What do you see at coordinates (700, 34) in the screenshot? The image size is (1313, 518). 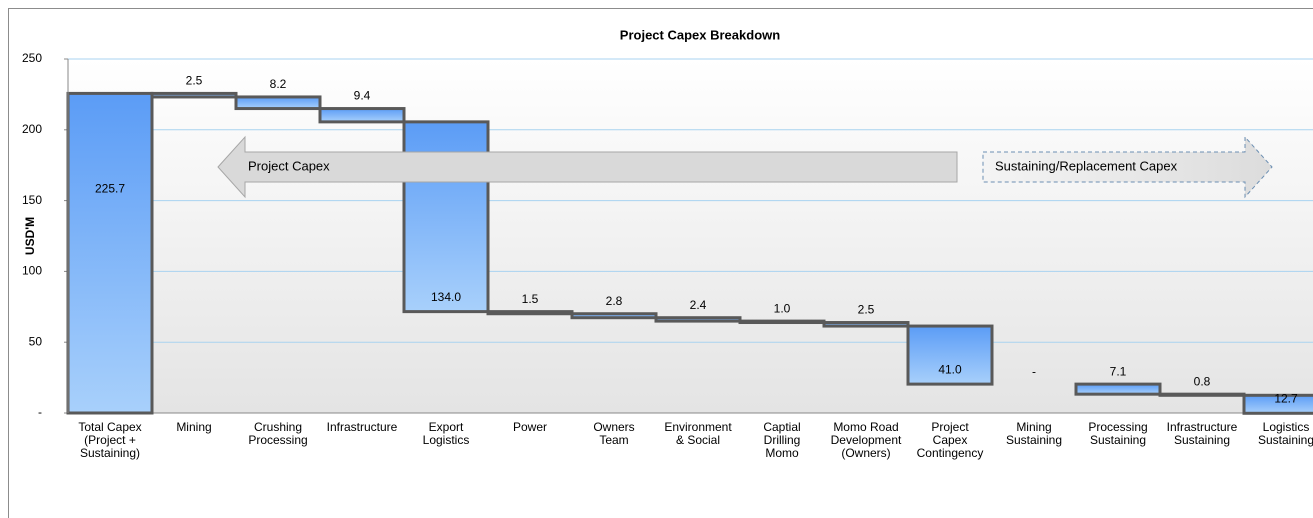 I see `chart-title: Project Capex Breakdown` at bounding box center [700, 34].